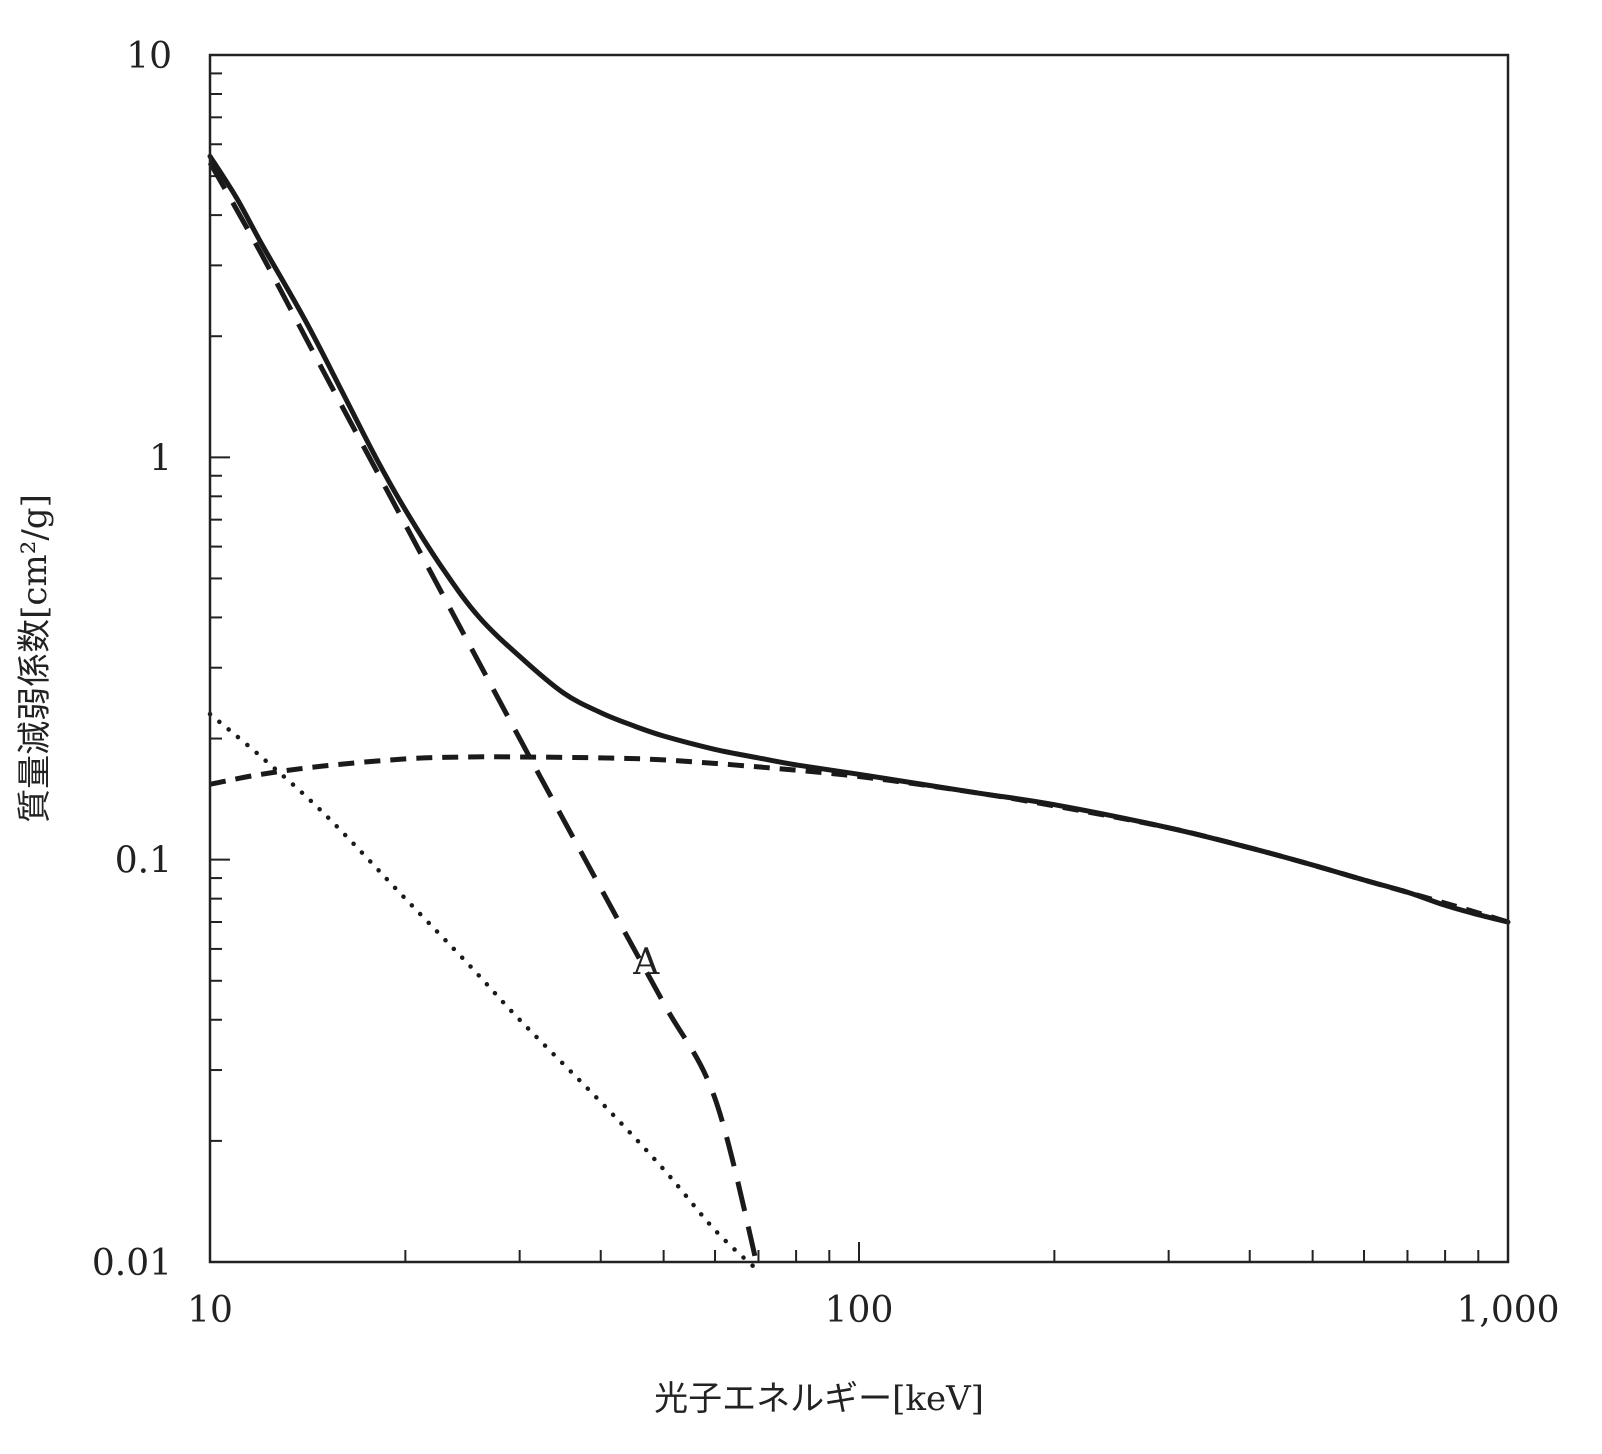 The width and height of the screenshot is (1602, 1454). What do you see at coordinates (143, 861) in the screenshot?
I see `y-tick-label: 0.1` at bounding box center [143, 861].